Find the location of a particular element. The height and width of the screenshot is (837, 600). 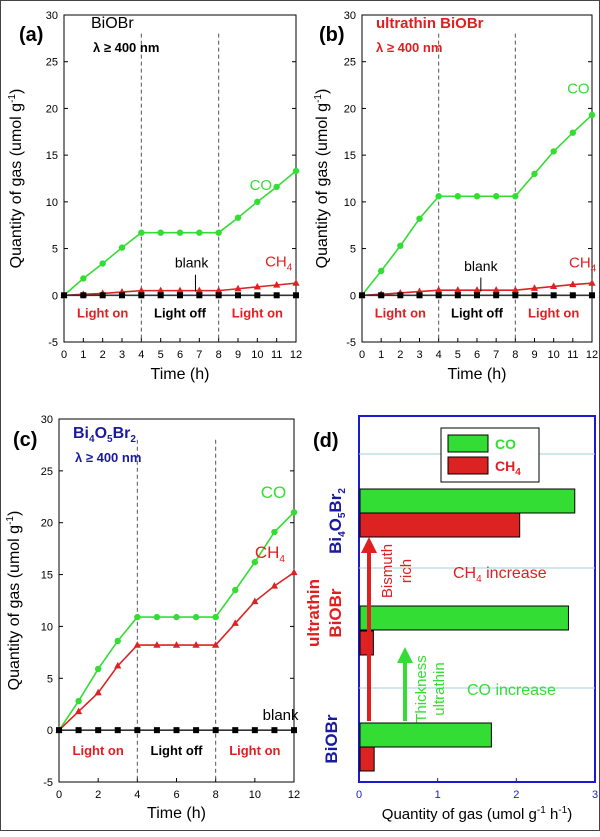

panel-label: (d) is located at coordinates (326, 441).